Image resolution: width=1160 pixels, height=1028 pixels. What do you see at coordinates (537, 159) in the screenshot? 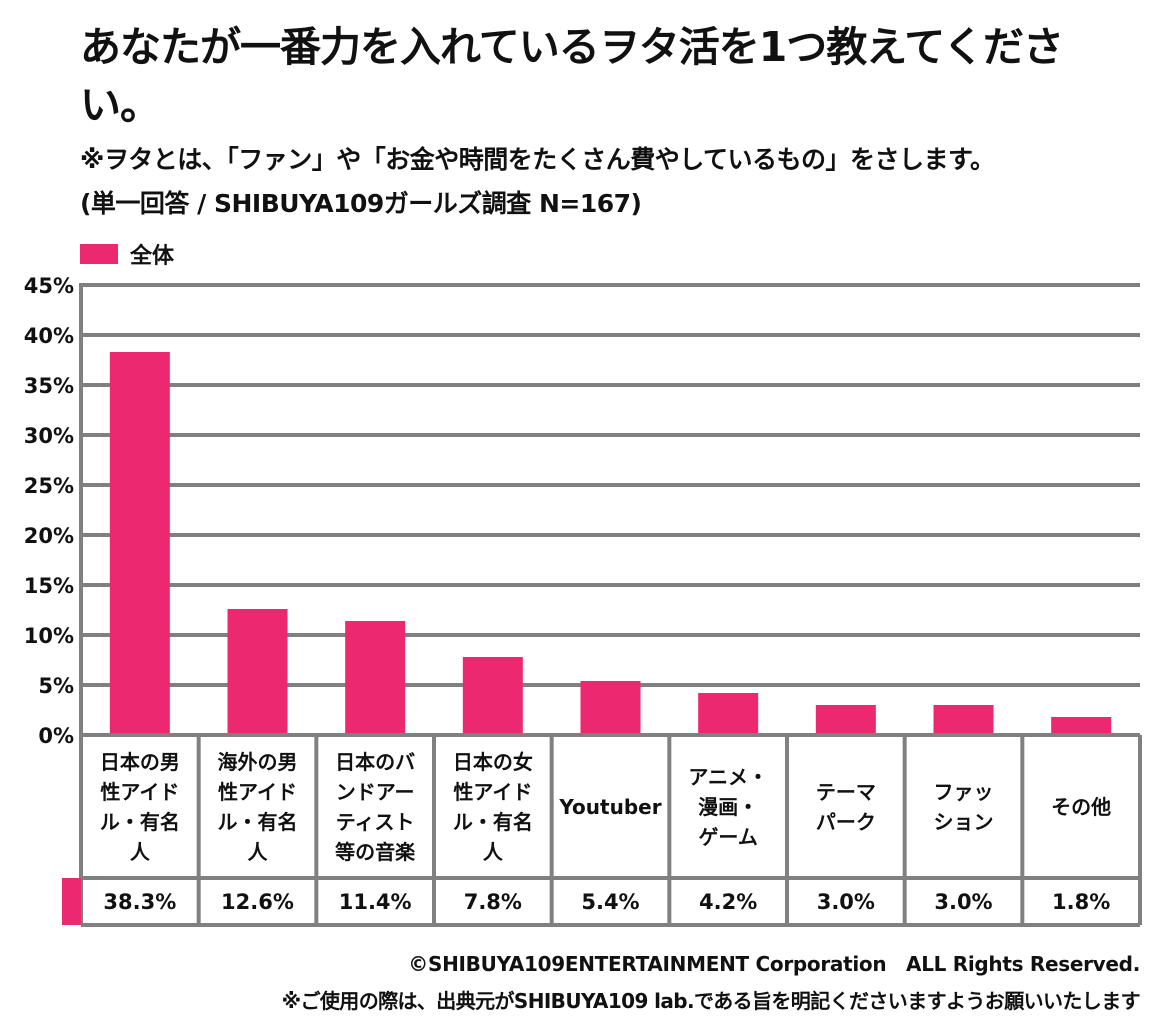
I see `chart-subtitle-note: ※ヲタとは、「ファン」や「お金や時間をたくさん費やしているもの」をさします。` at bounding box center [537, 159].